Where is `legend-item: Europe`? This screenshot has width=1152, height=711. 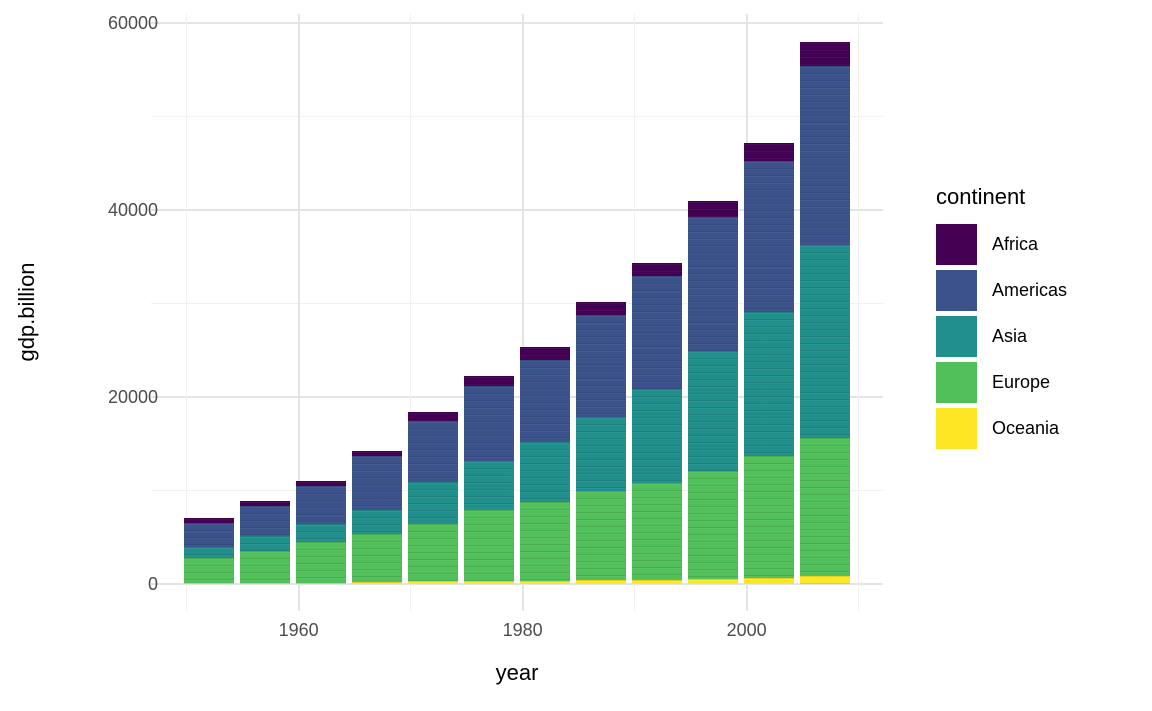 legend-item: Europe is located at coordinates (1001, 382).